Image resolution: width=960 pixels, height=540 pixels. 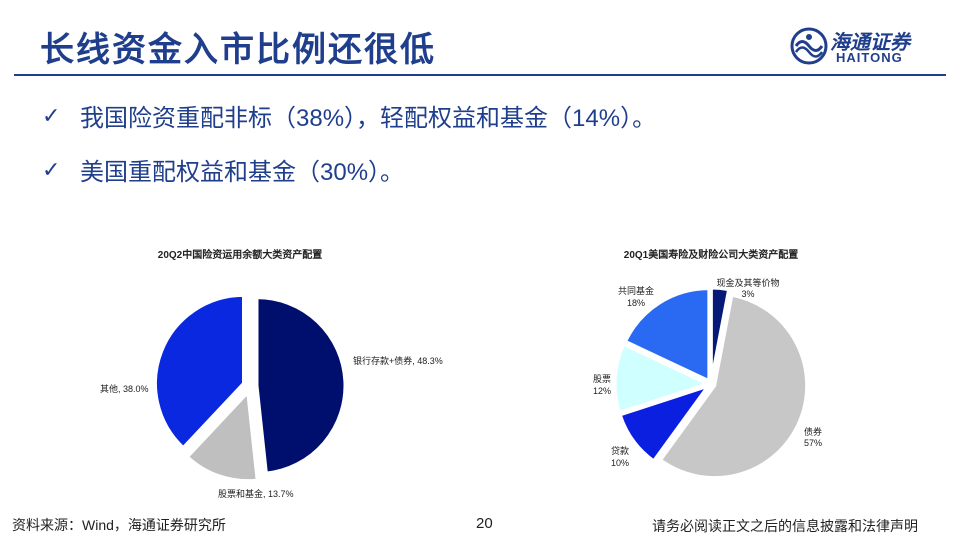 I want to click on chart-title: 20Q2中国险资运用余额大类资产配置, so click(x=240, y=254).